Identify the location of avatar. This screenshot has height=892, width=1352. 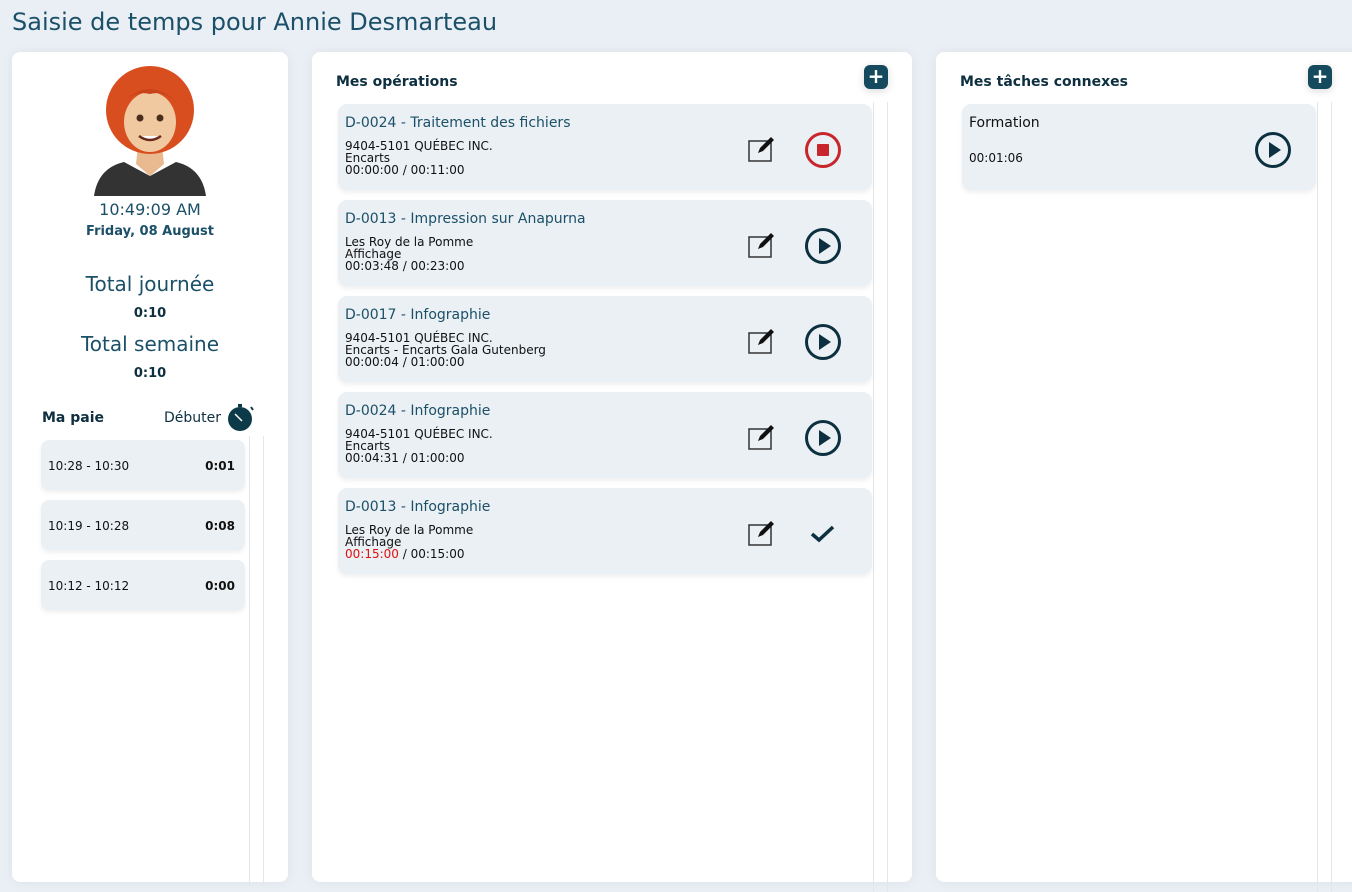
(150, 131).